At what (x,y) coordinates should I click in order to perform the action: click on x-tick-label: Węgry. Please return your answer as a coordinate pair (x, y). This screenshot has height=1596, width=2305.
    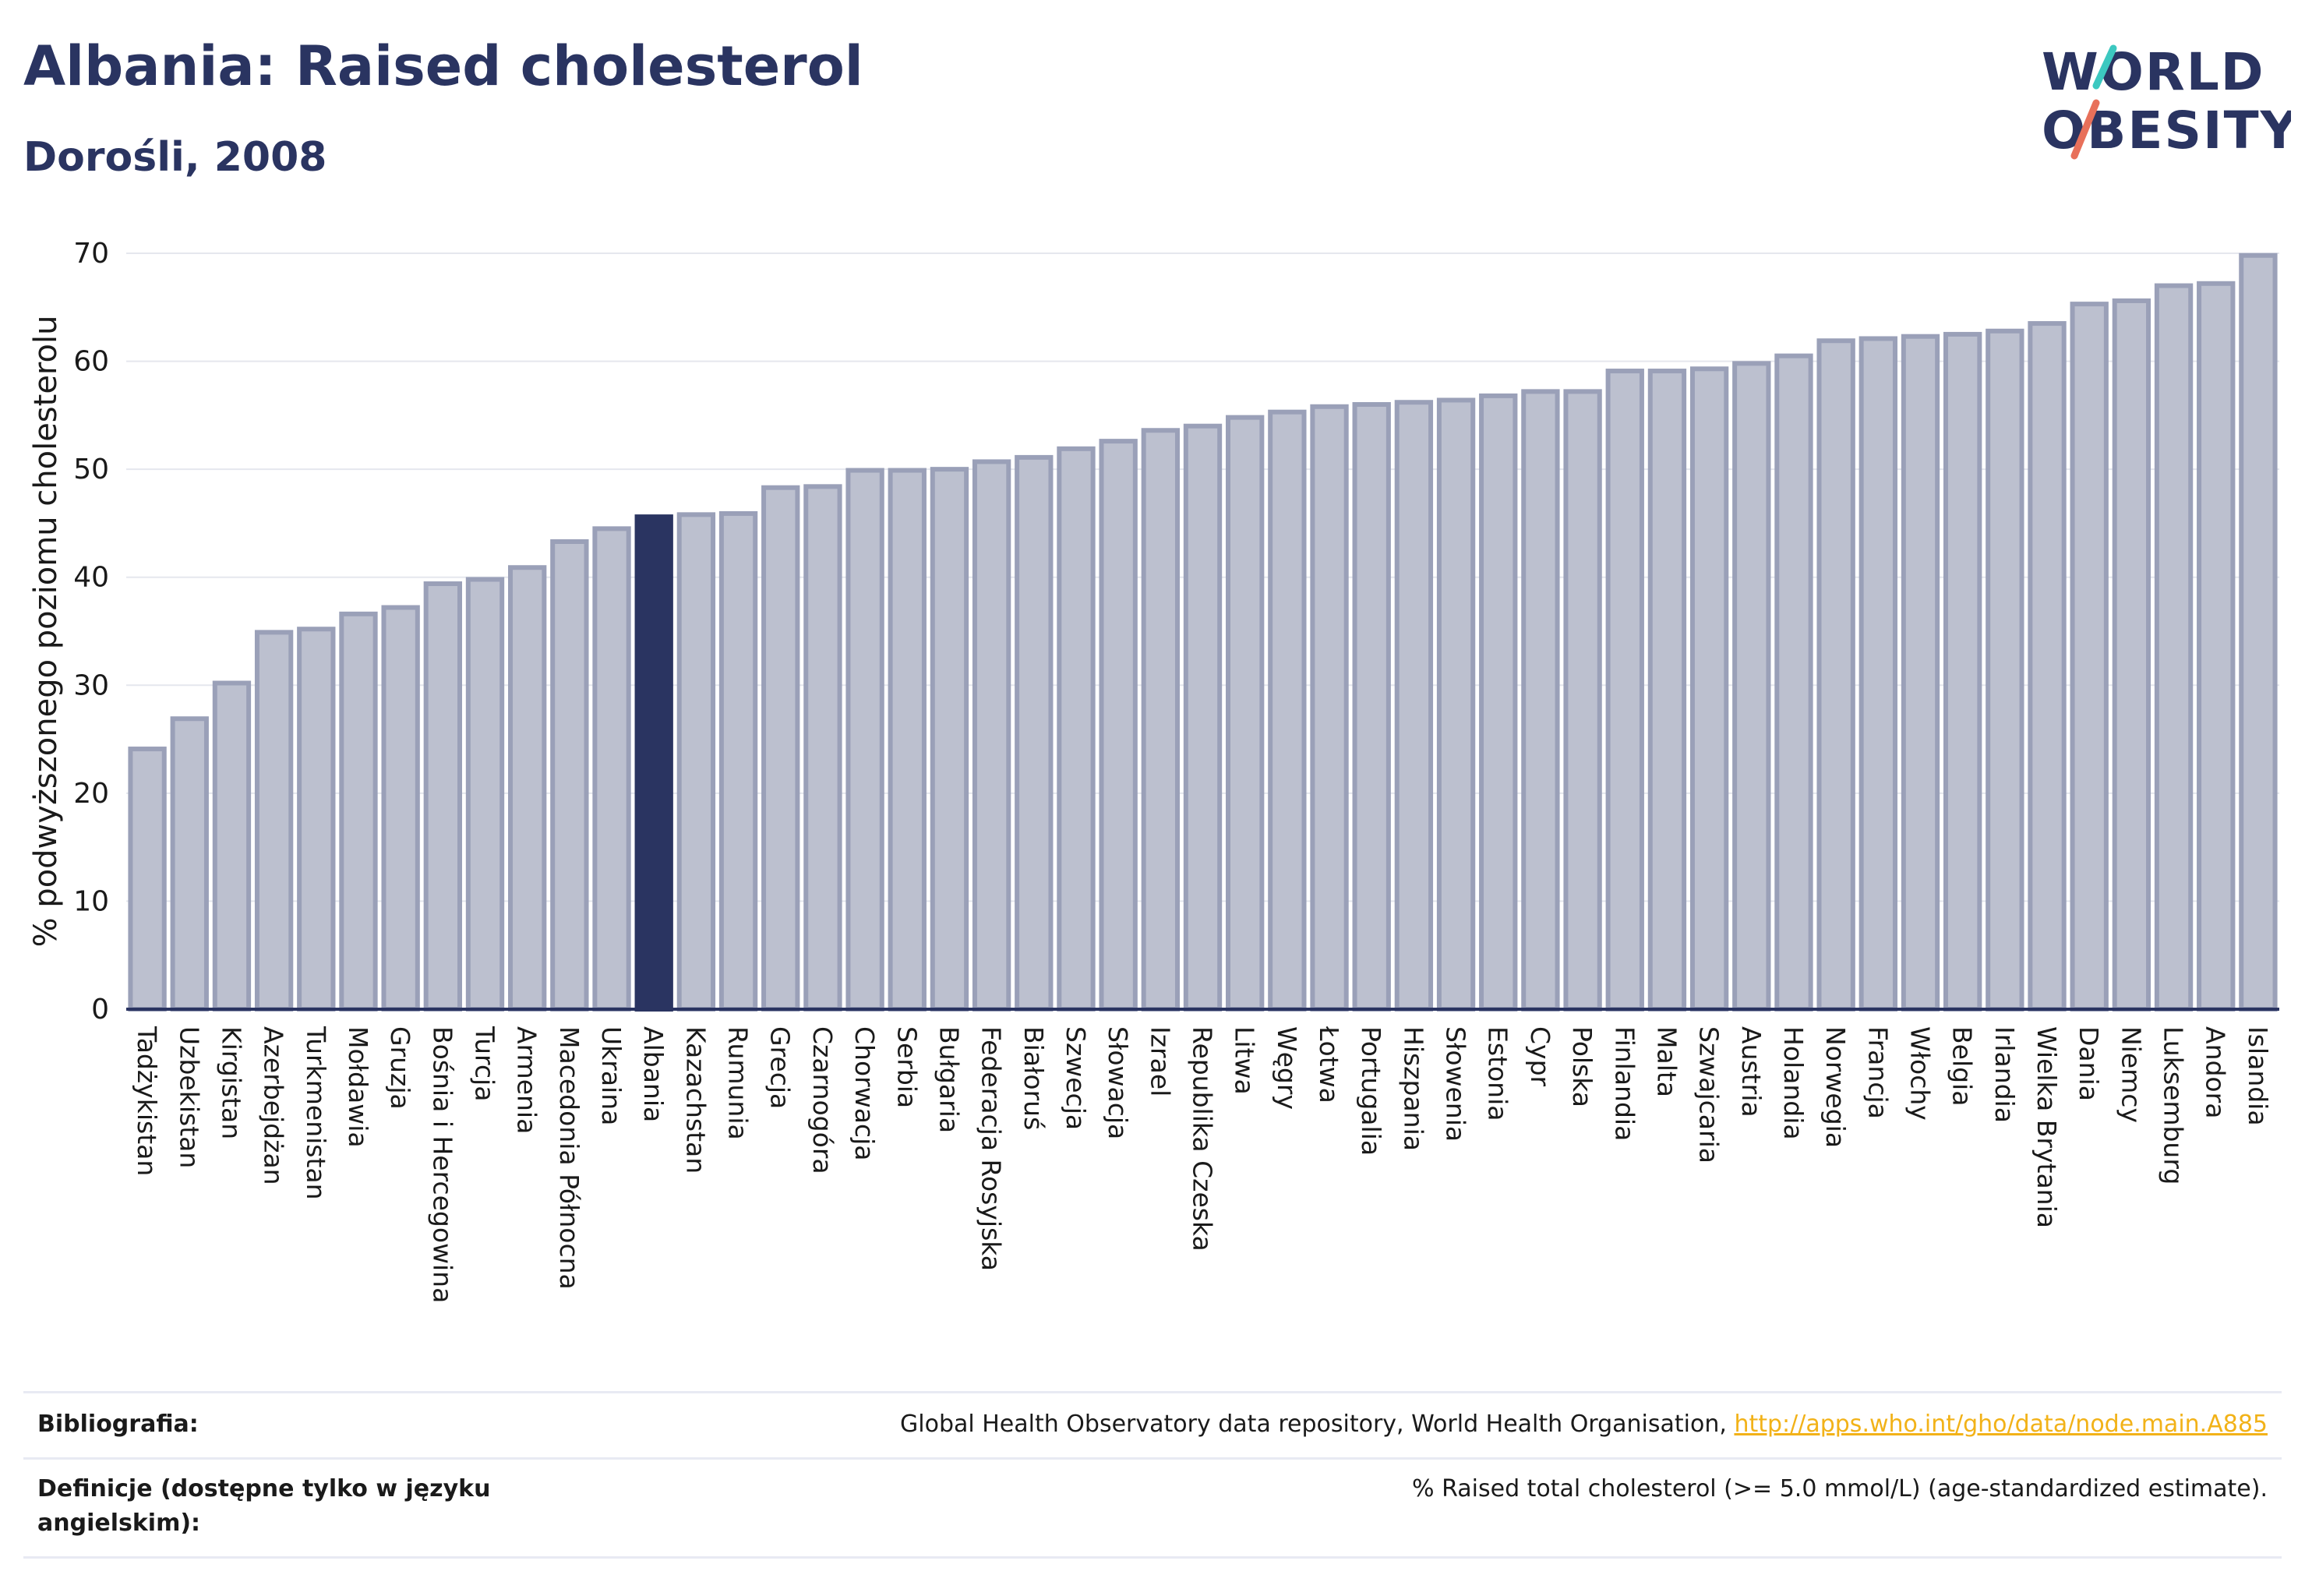
    Looking at the image, I should click on (1287, 1068).